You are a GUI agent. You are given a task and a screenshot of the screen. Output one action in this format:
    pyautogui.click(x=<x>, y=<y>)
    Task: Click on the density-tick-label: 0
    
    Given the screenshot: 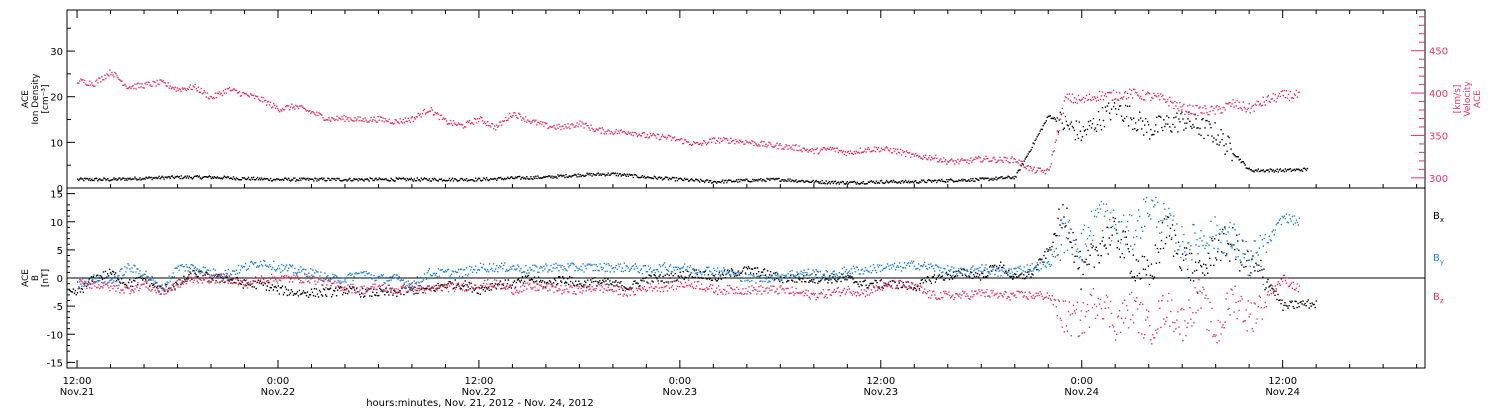 What is the action you would take?
    pyautogui.click(x=60, y=189)
    